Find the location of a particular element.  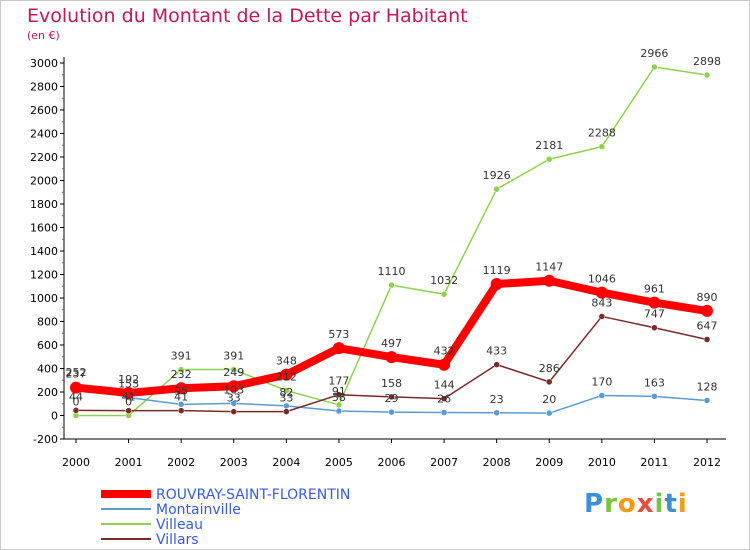

data-label: 252 is located at coordinates (76, 372).